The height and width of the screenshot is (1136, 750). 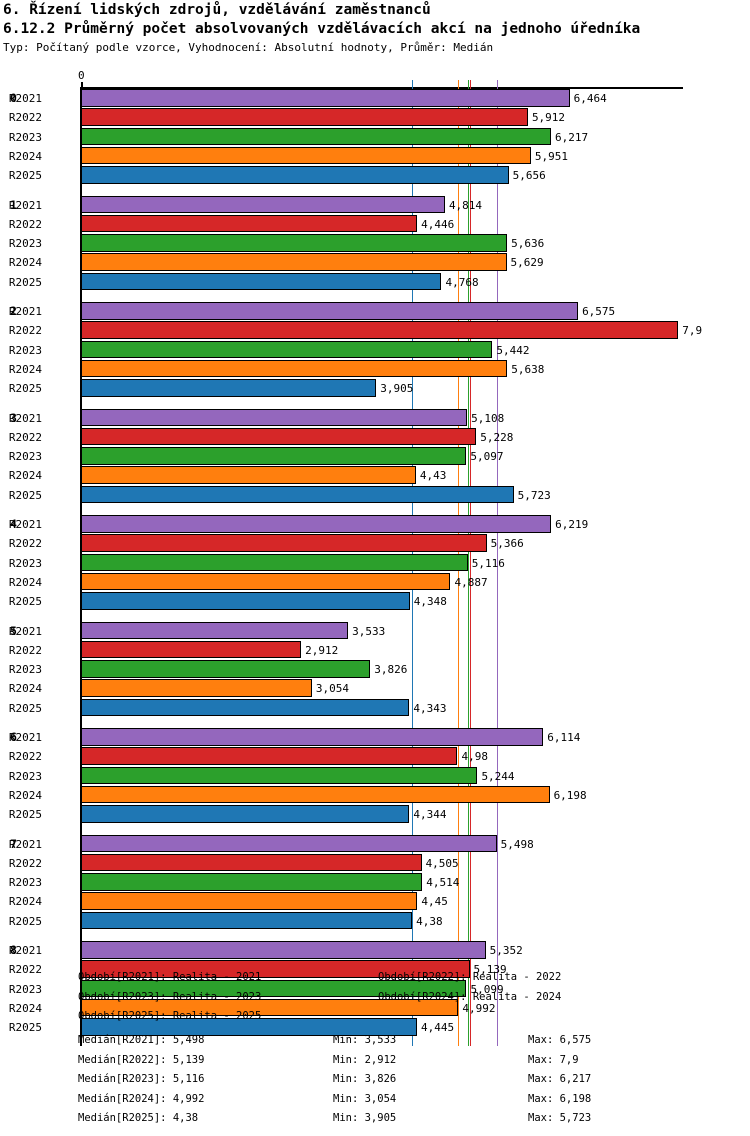 I want to click on bar-value-label: 7,9, so click(x=692, y=331).